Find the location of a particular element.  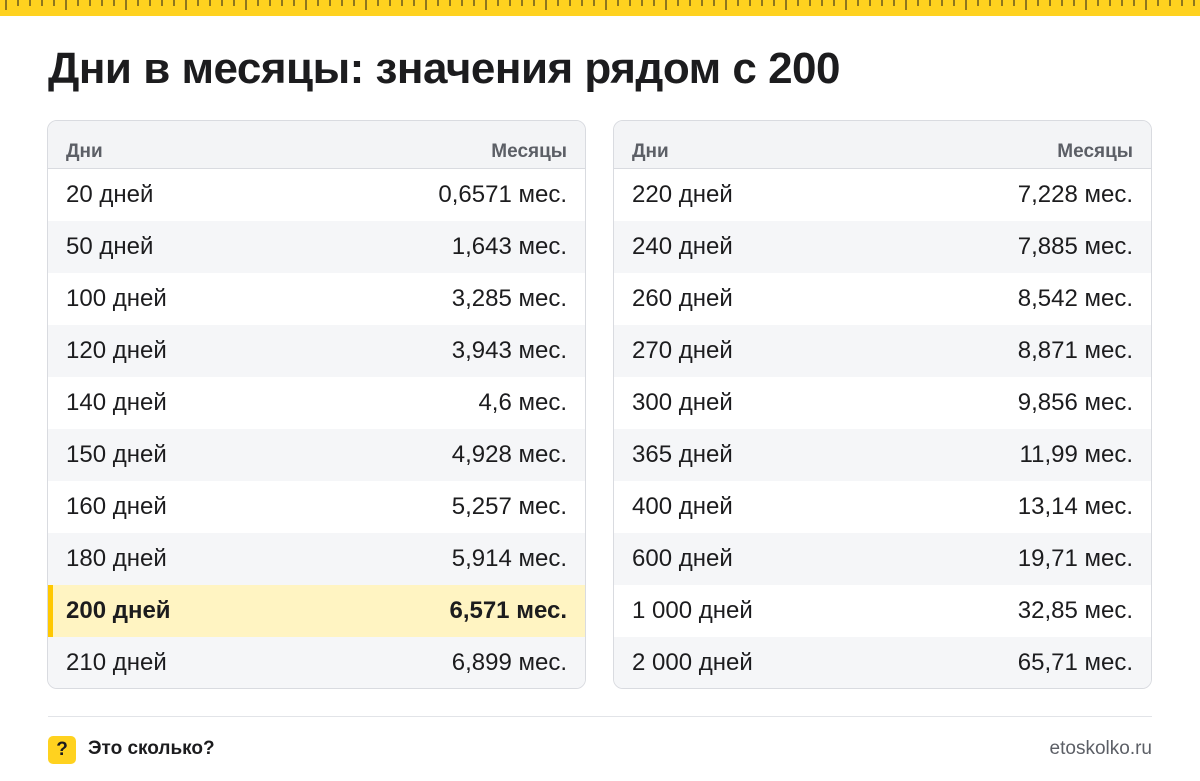

cell-months: 8,871 мес. is located at coordinates (1075, 350).